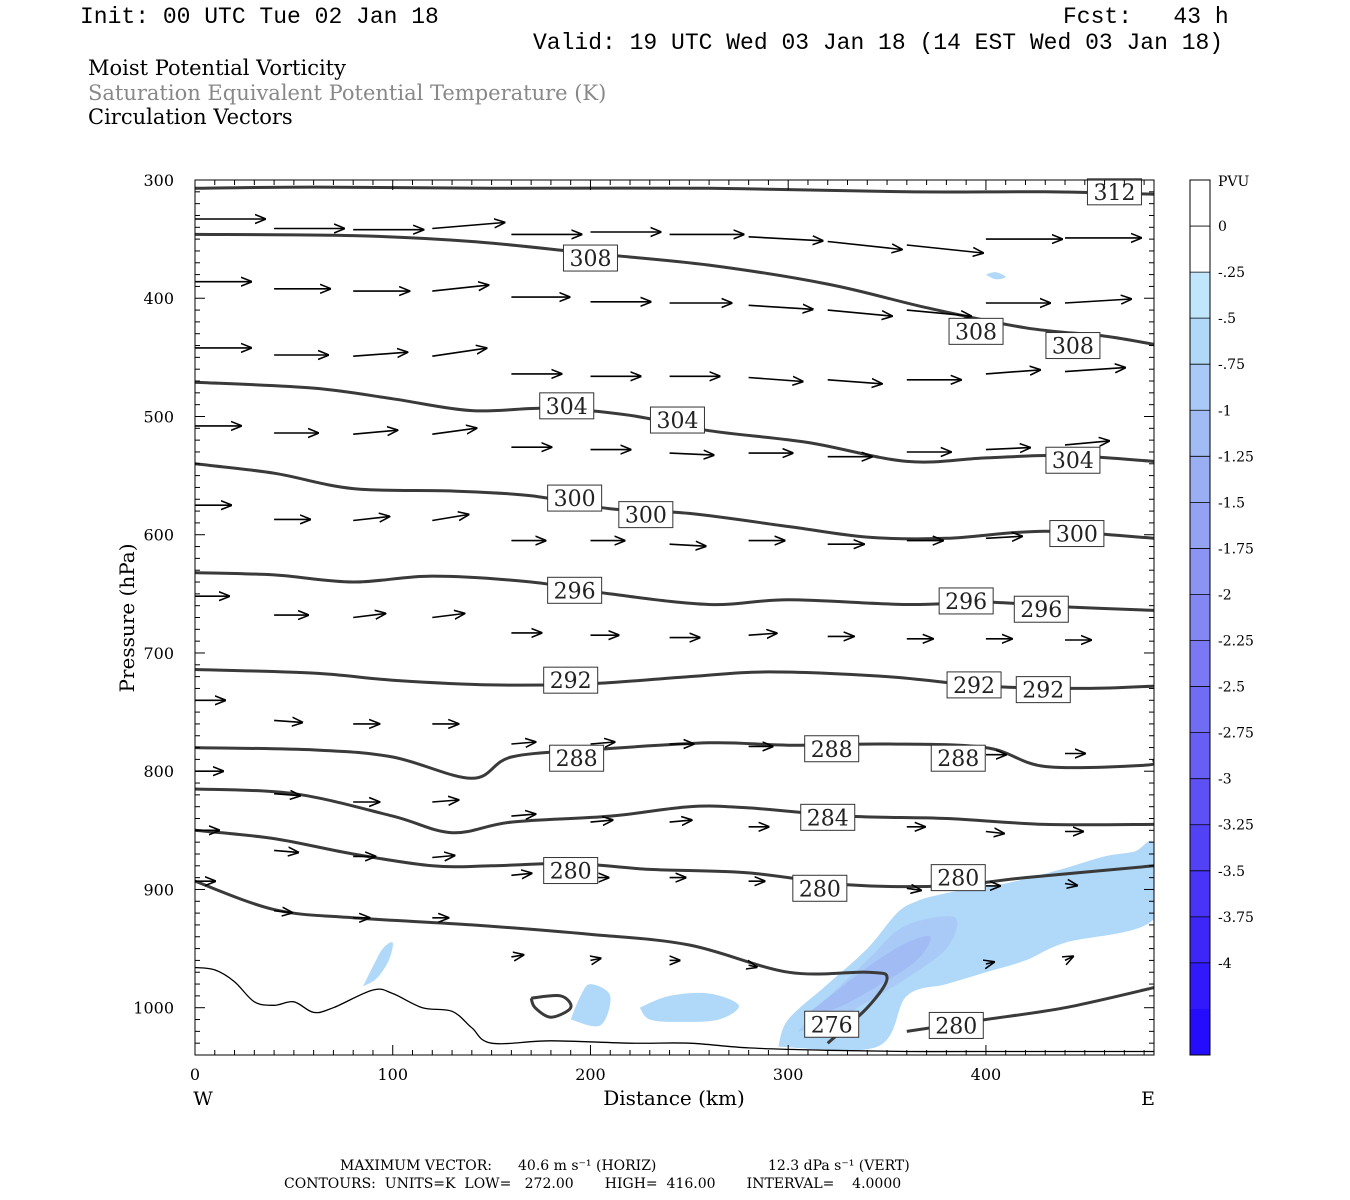 This screenshot has width=1350, height=1200. Describe the element at coordinates (195, 1074) in the screenshot. I see `x-tick-label: 0` at that location.